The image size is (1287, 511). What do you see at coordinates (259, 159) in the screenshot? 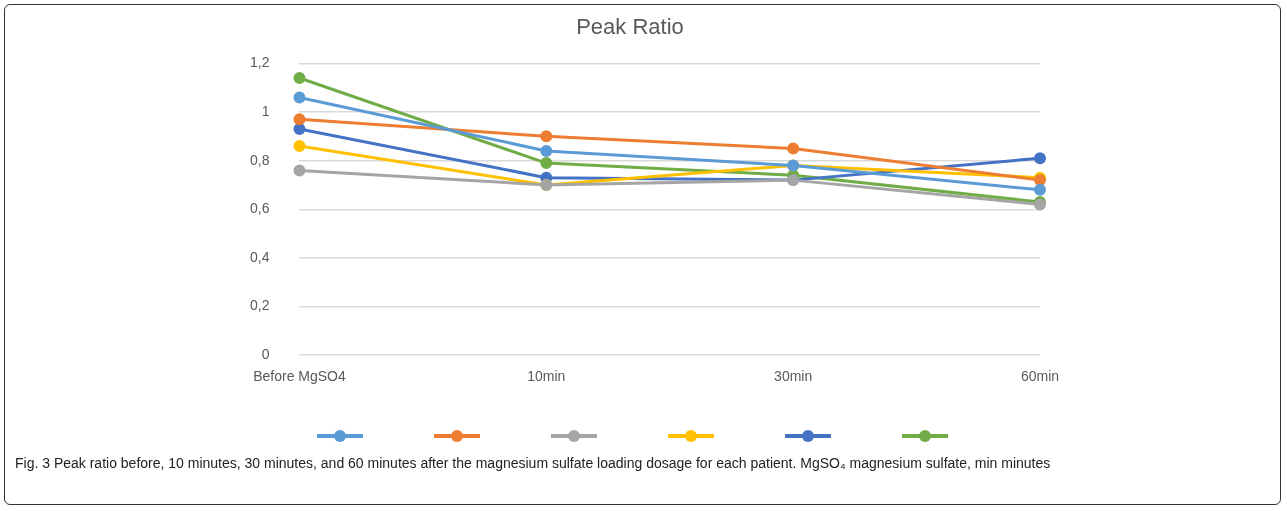
I see `y-tick-label: 0,8` at bounding box center [259, 159].